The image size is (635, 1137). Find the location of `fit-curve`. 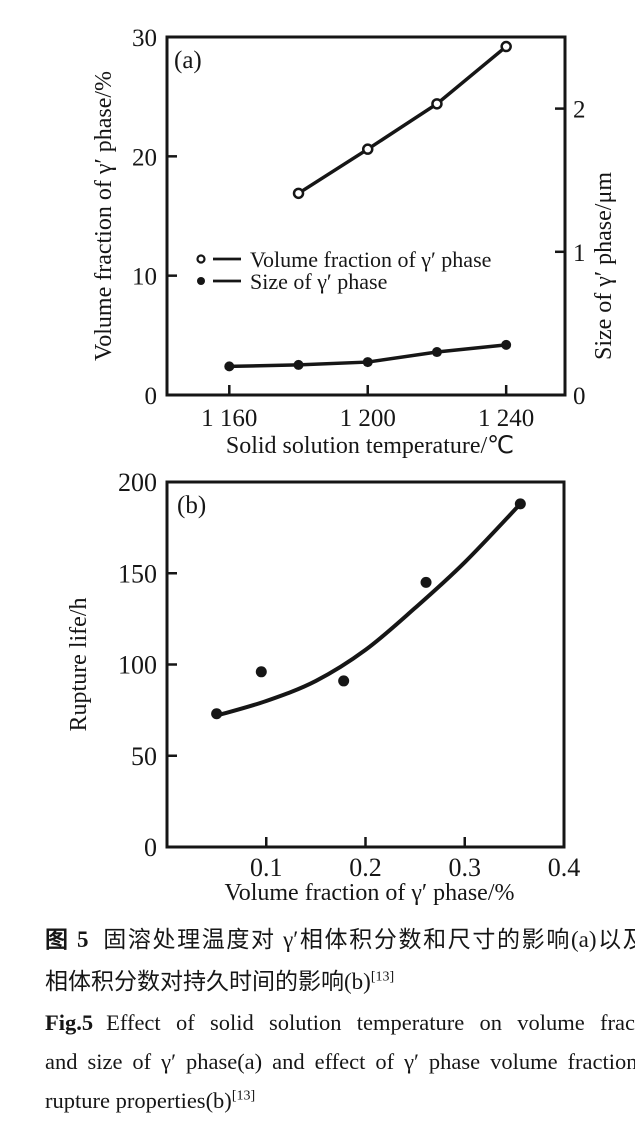

fit-curve is located at coordinates (368, 609).